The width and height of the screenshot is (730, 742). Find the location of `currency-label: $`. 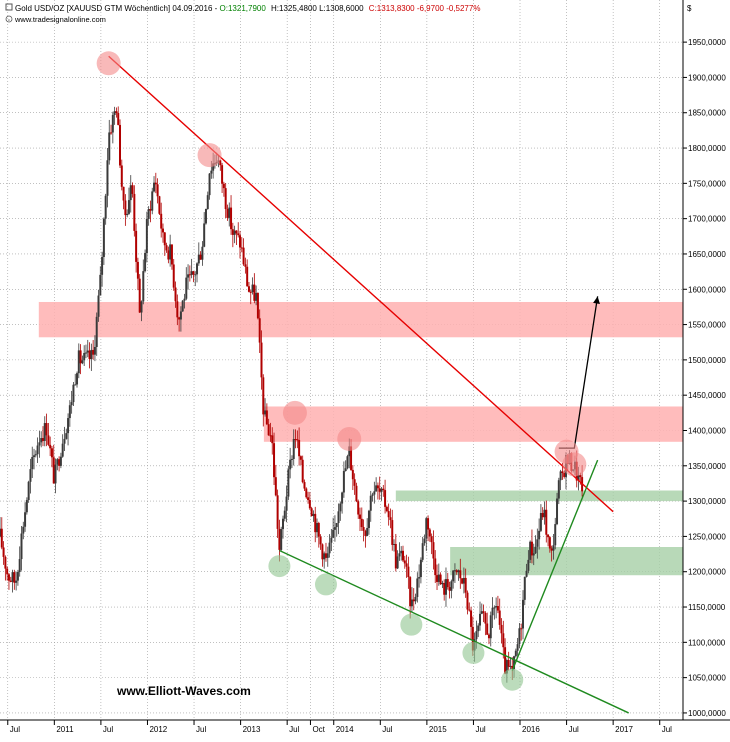

currency-label: $ is located at coordinates (689, 8).